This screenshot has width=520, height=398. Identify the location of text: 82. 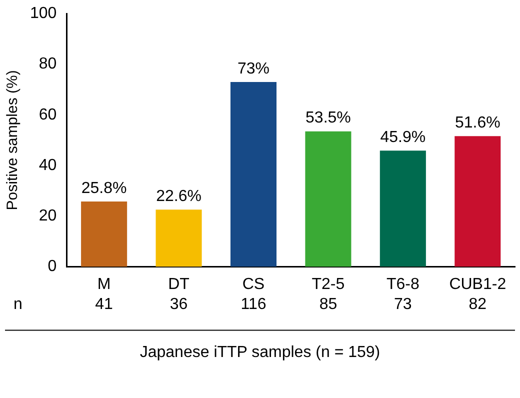
(477, 305).